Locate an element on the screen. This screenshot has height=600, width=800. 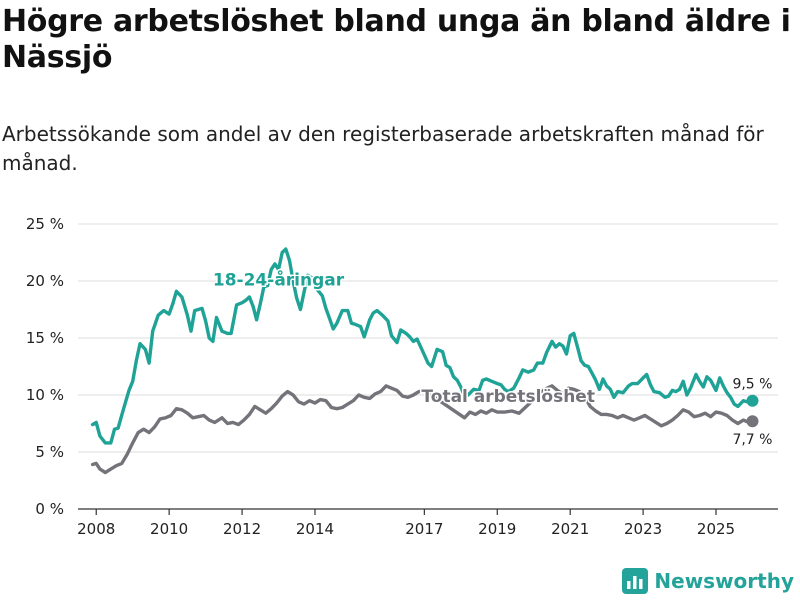
youth-end-value-label: 9,5 % is located at coordinates (752, 385).